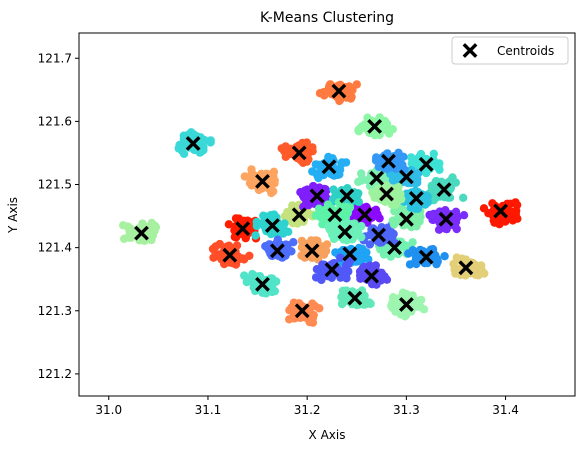 The image size is (585, 453). I want to click on legend: Centroids, so click(510, 50).